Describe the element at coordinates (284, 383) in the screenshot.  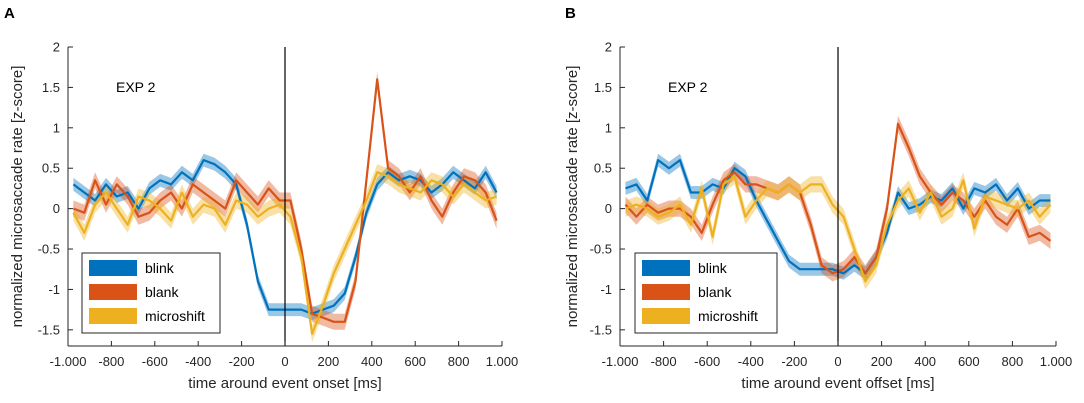
I see `x-axis-label: time around event onset [ms]` at that location.